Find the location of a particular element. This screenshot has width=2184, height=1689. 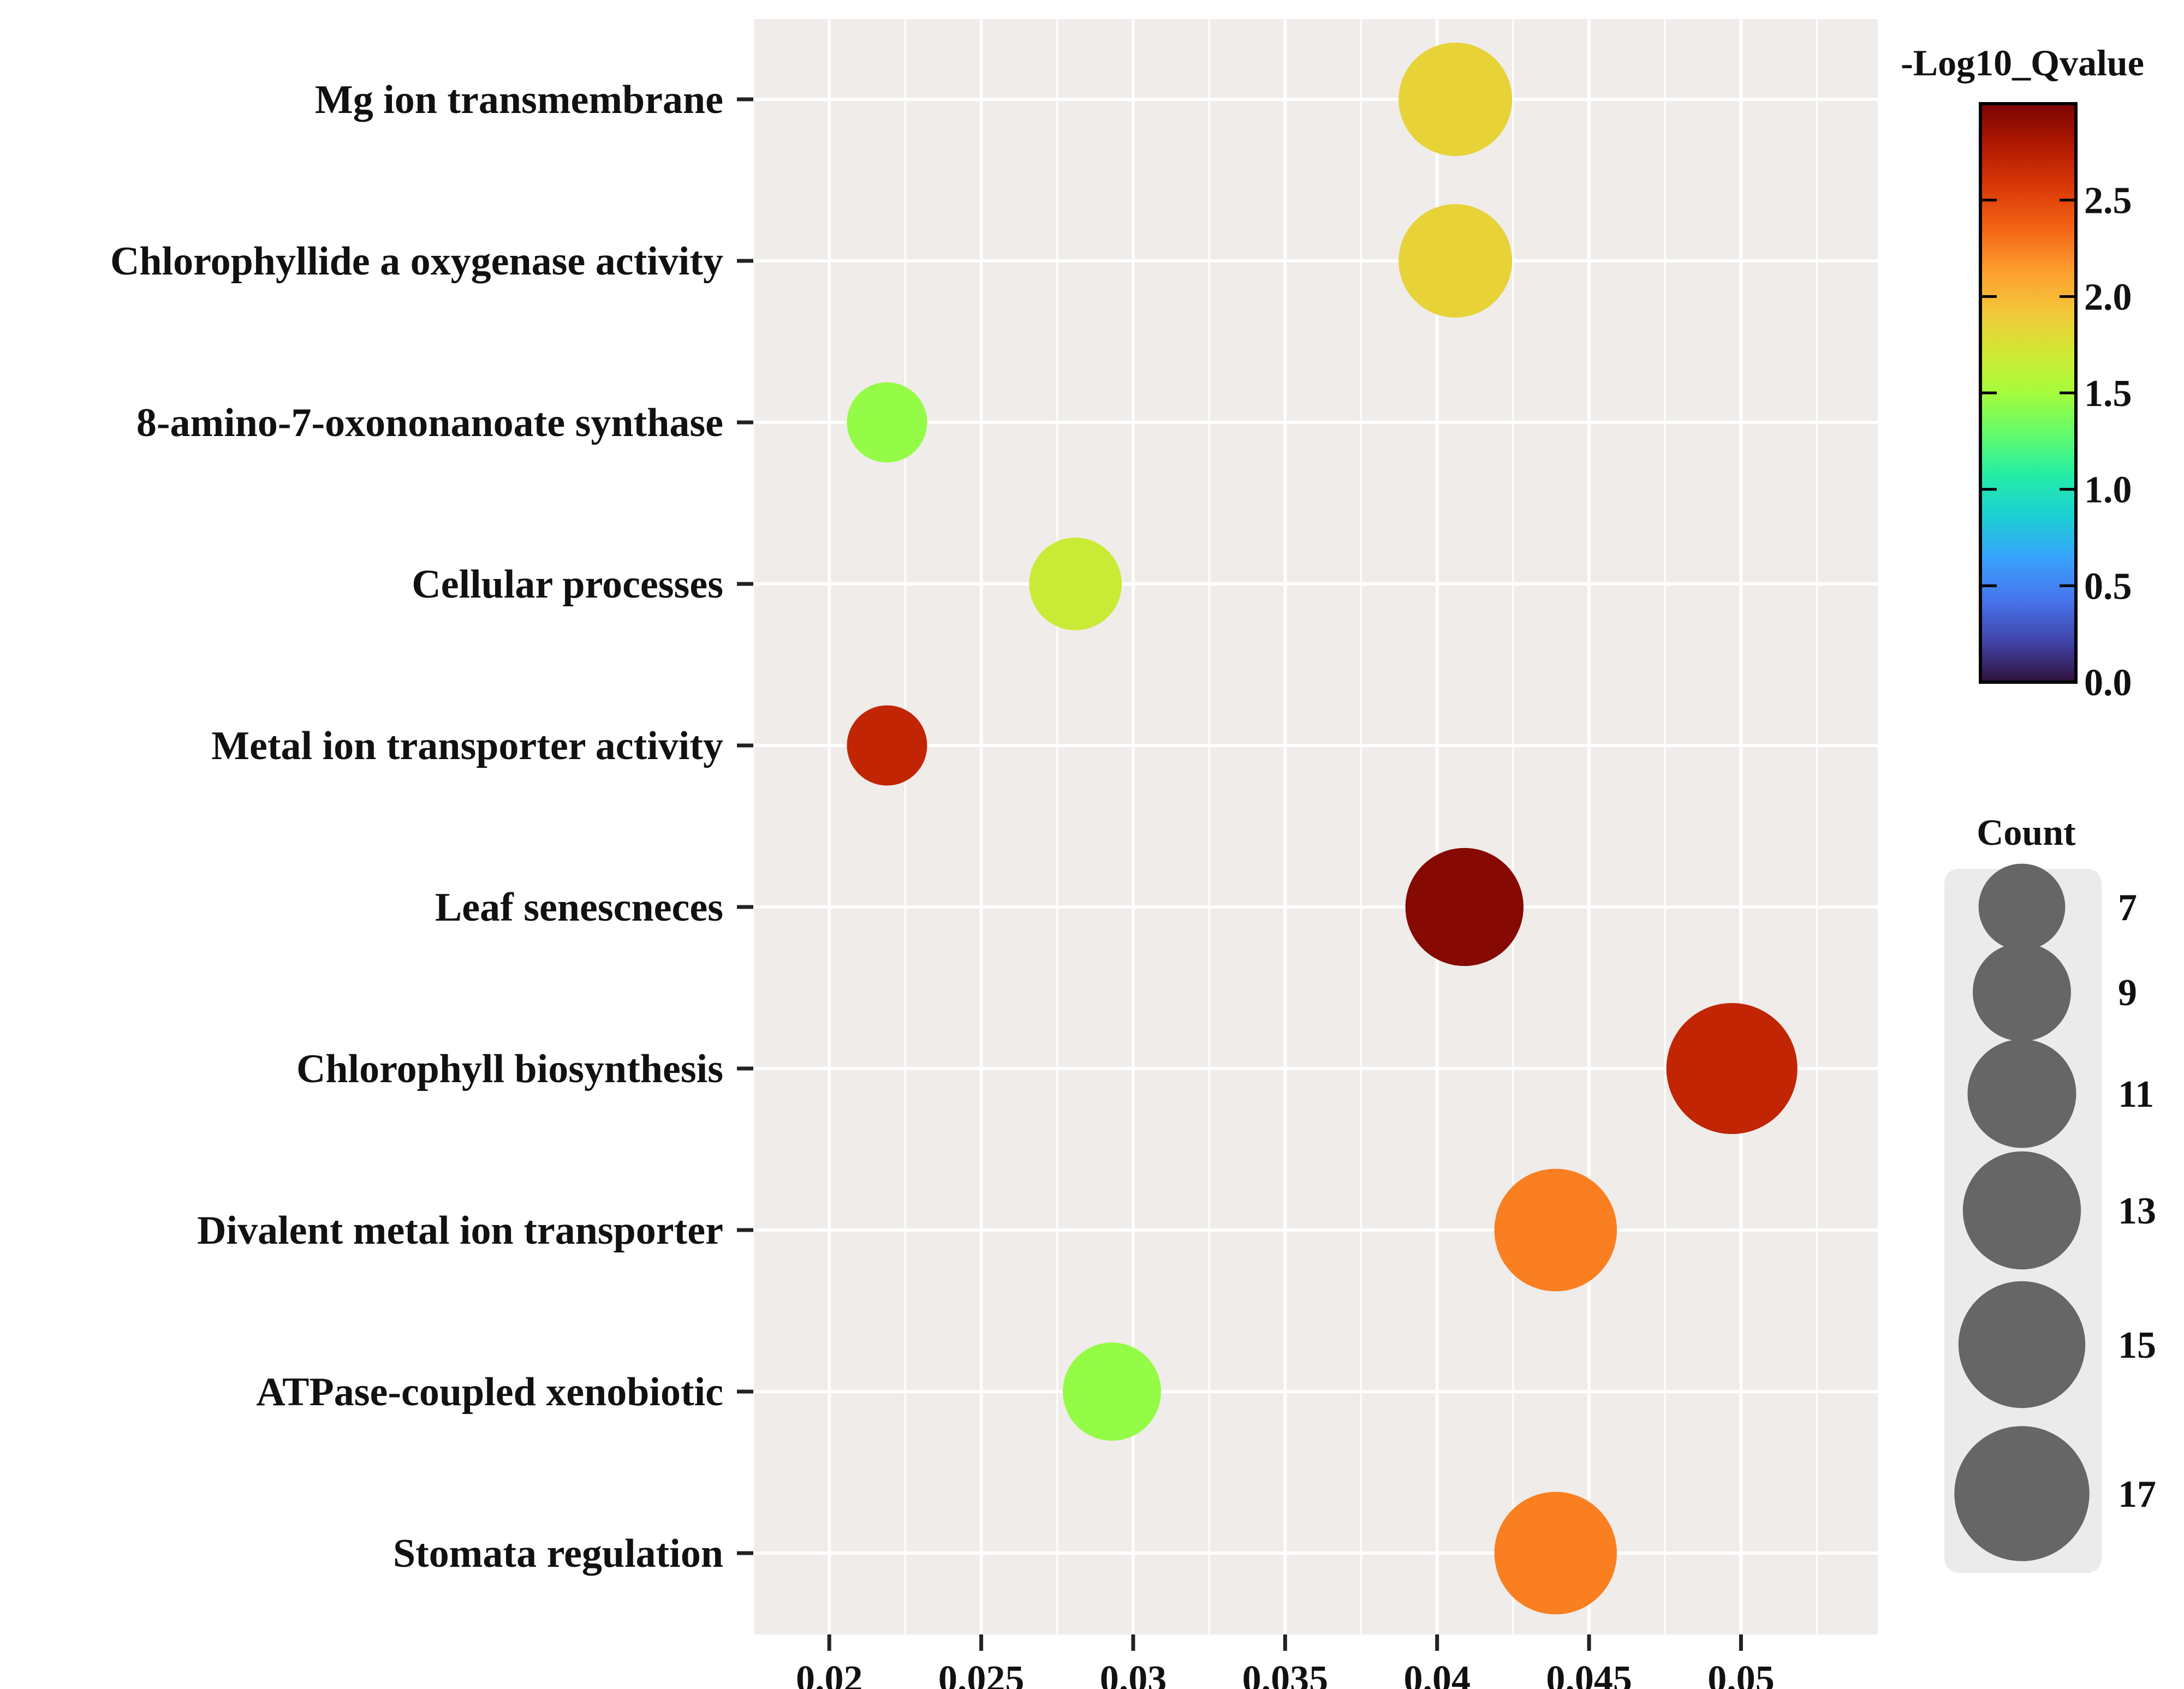

colorbar-tick-label: 1.0 is located at coordinates (2108, 490).